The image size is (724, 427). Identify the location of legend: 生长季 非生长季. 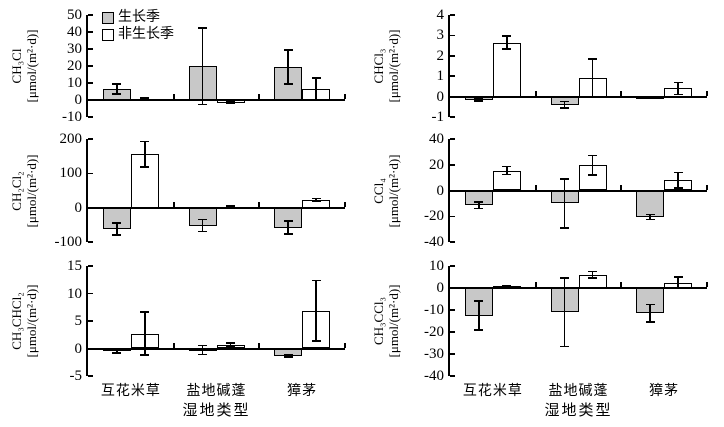
(138, 26).